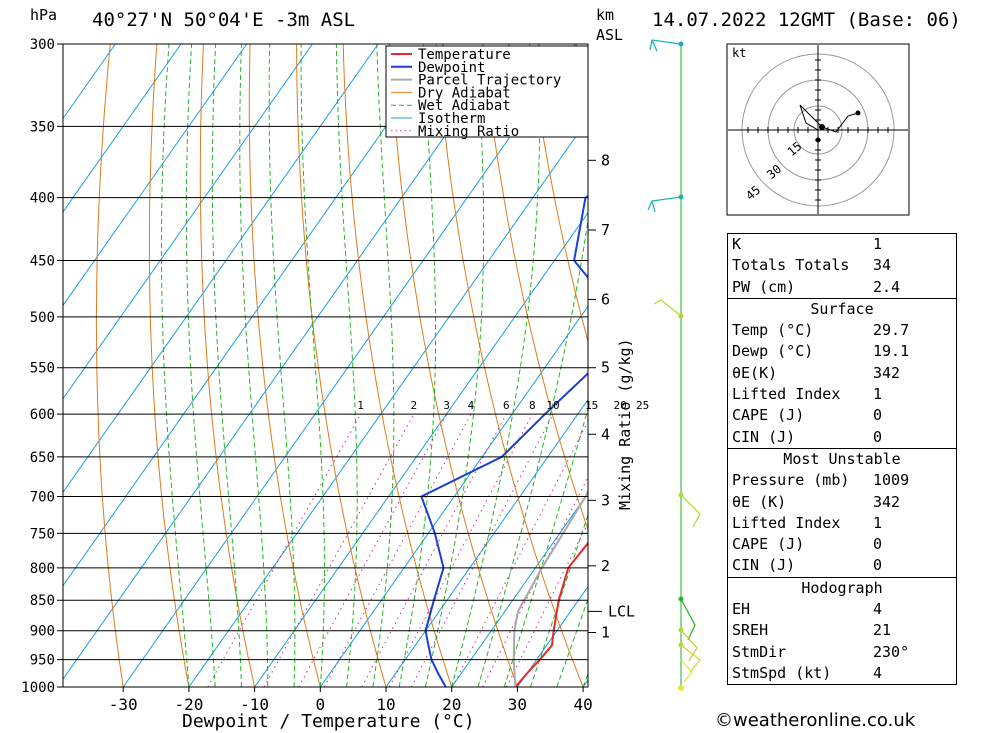  I want to click on x-tick-label: 20, so click(451, 704).